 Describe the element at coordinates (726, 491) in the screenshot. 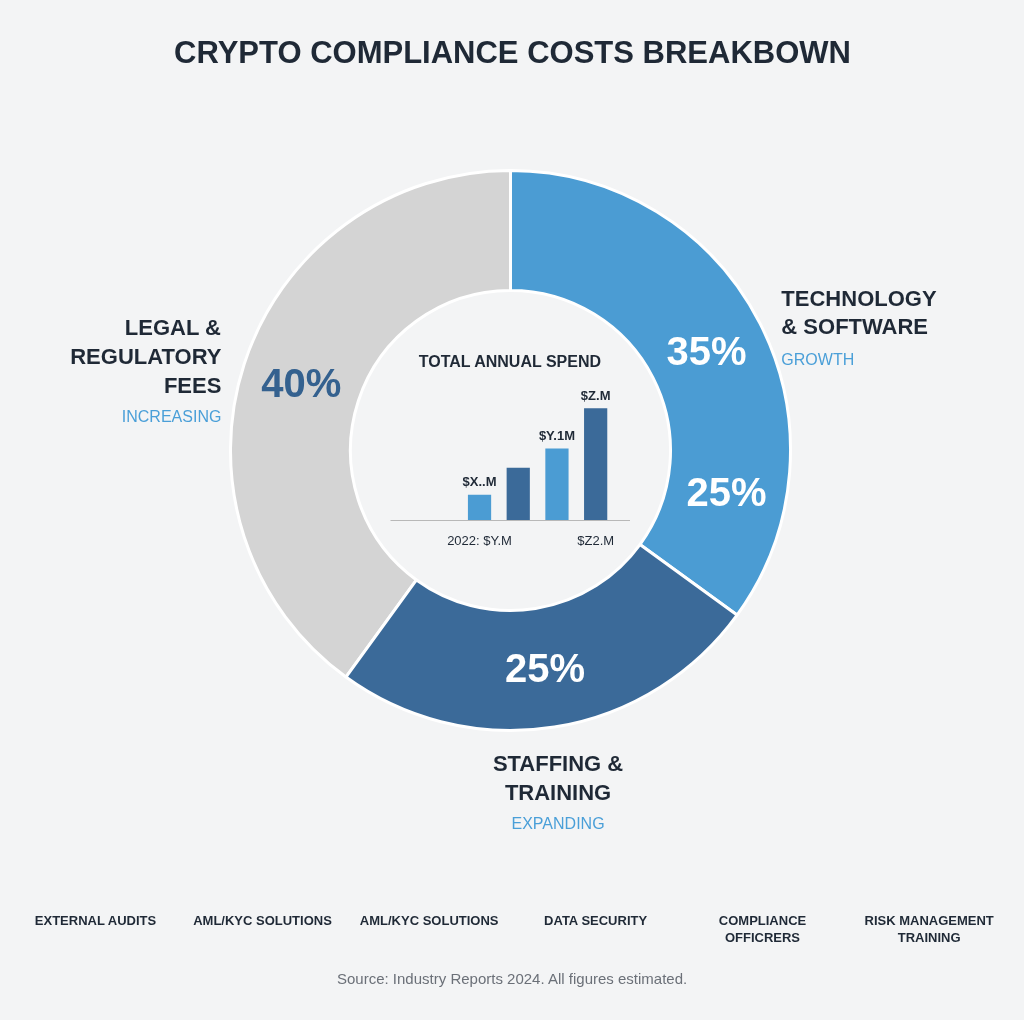

I see `text: 25%` at that location.